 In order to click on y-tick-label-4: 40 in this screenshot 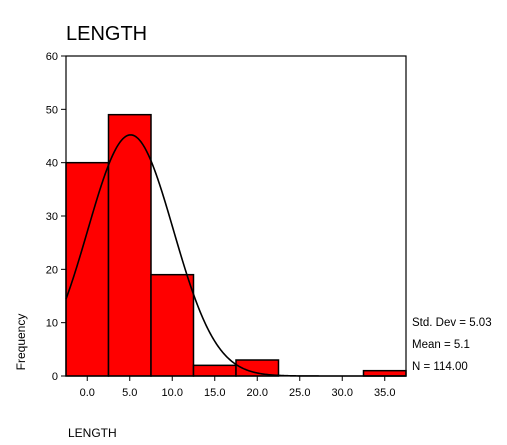, I will do `click(52, 164)`.